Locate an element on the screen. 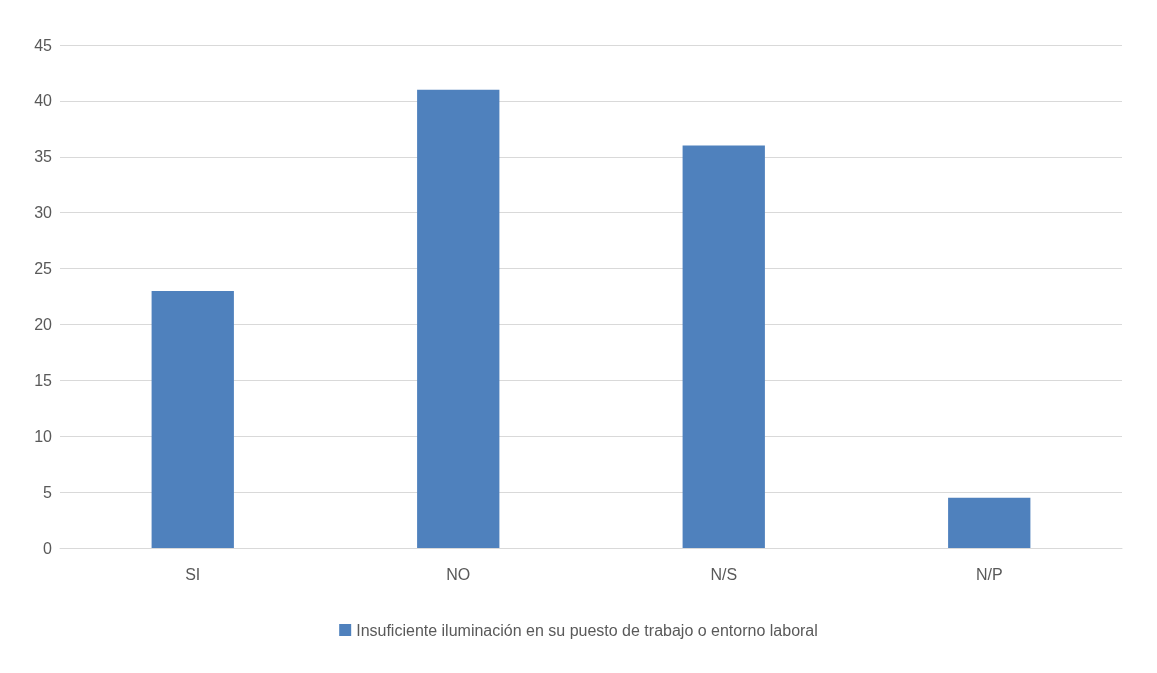 Image resolution: width=1157 pixels, height=673 pixels. y-tick-label: 0 is located at coordinates (48, 548).